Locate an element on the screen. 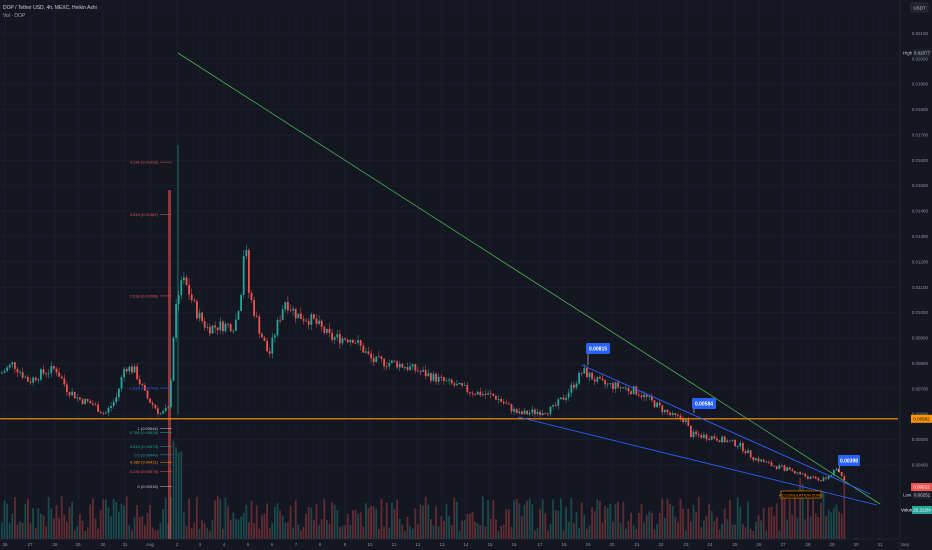  callout-pointer is located at coordinates (839, 468).